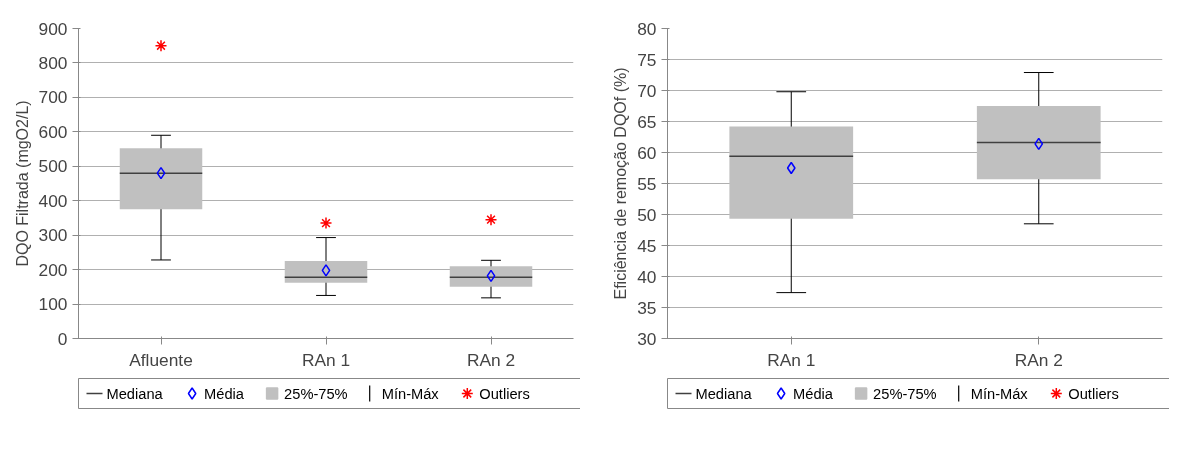  I want to click on y-tick-label: 80, so click(647, 28).